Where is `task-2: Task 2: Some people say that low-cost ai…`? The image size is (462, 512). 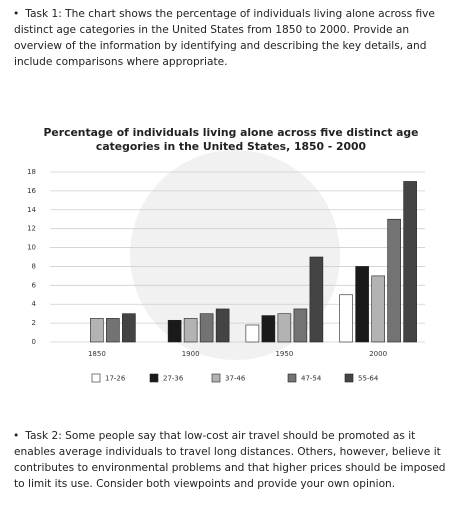
task-2: Task 2: Some people say that low-cost ai… is located at coordinates (234, 460).